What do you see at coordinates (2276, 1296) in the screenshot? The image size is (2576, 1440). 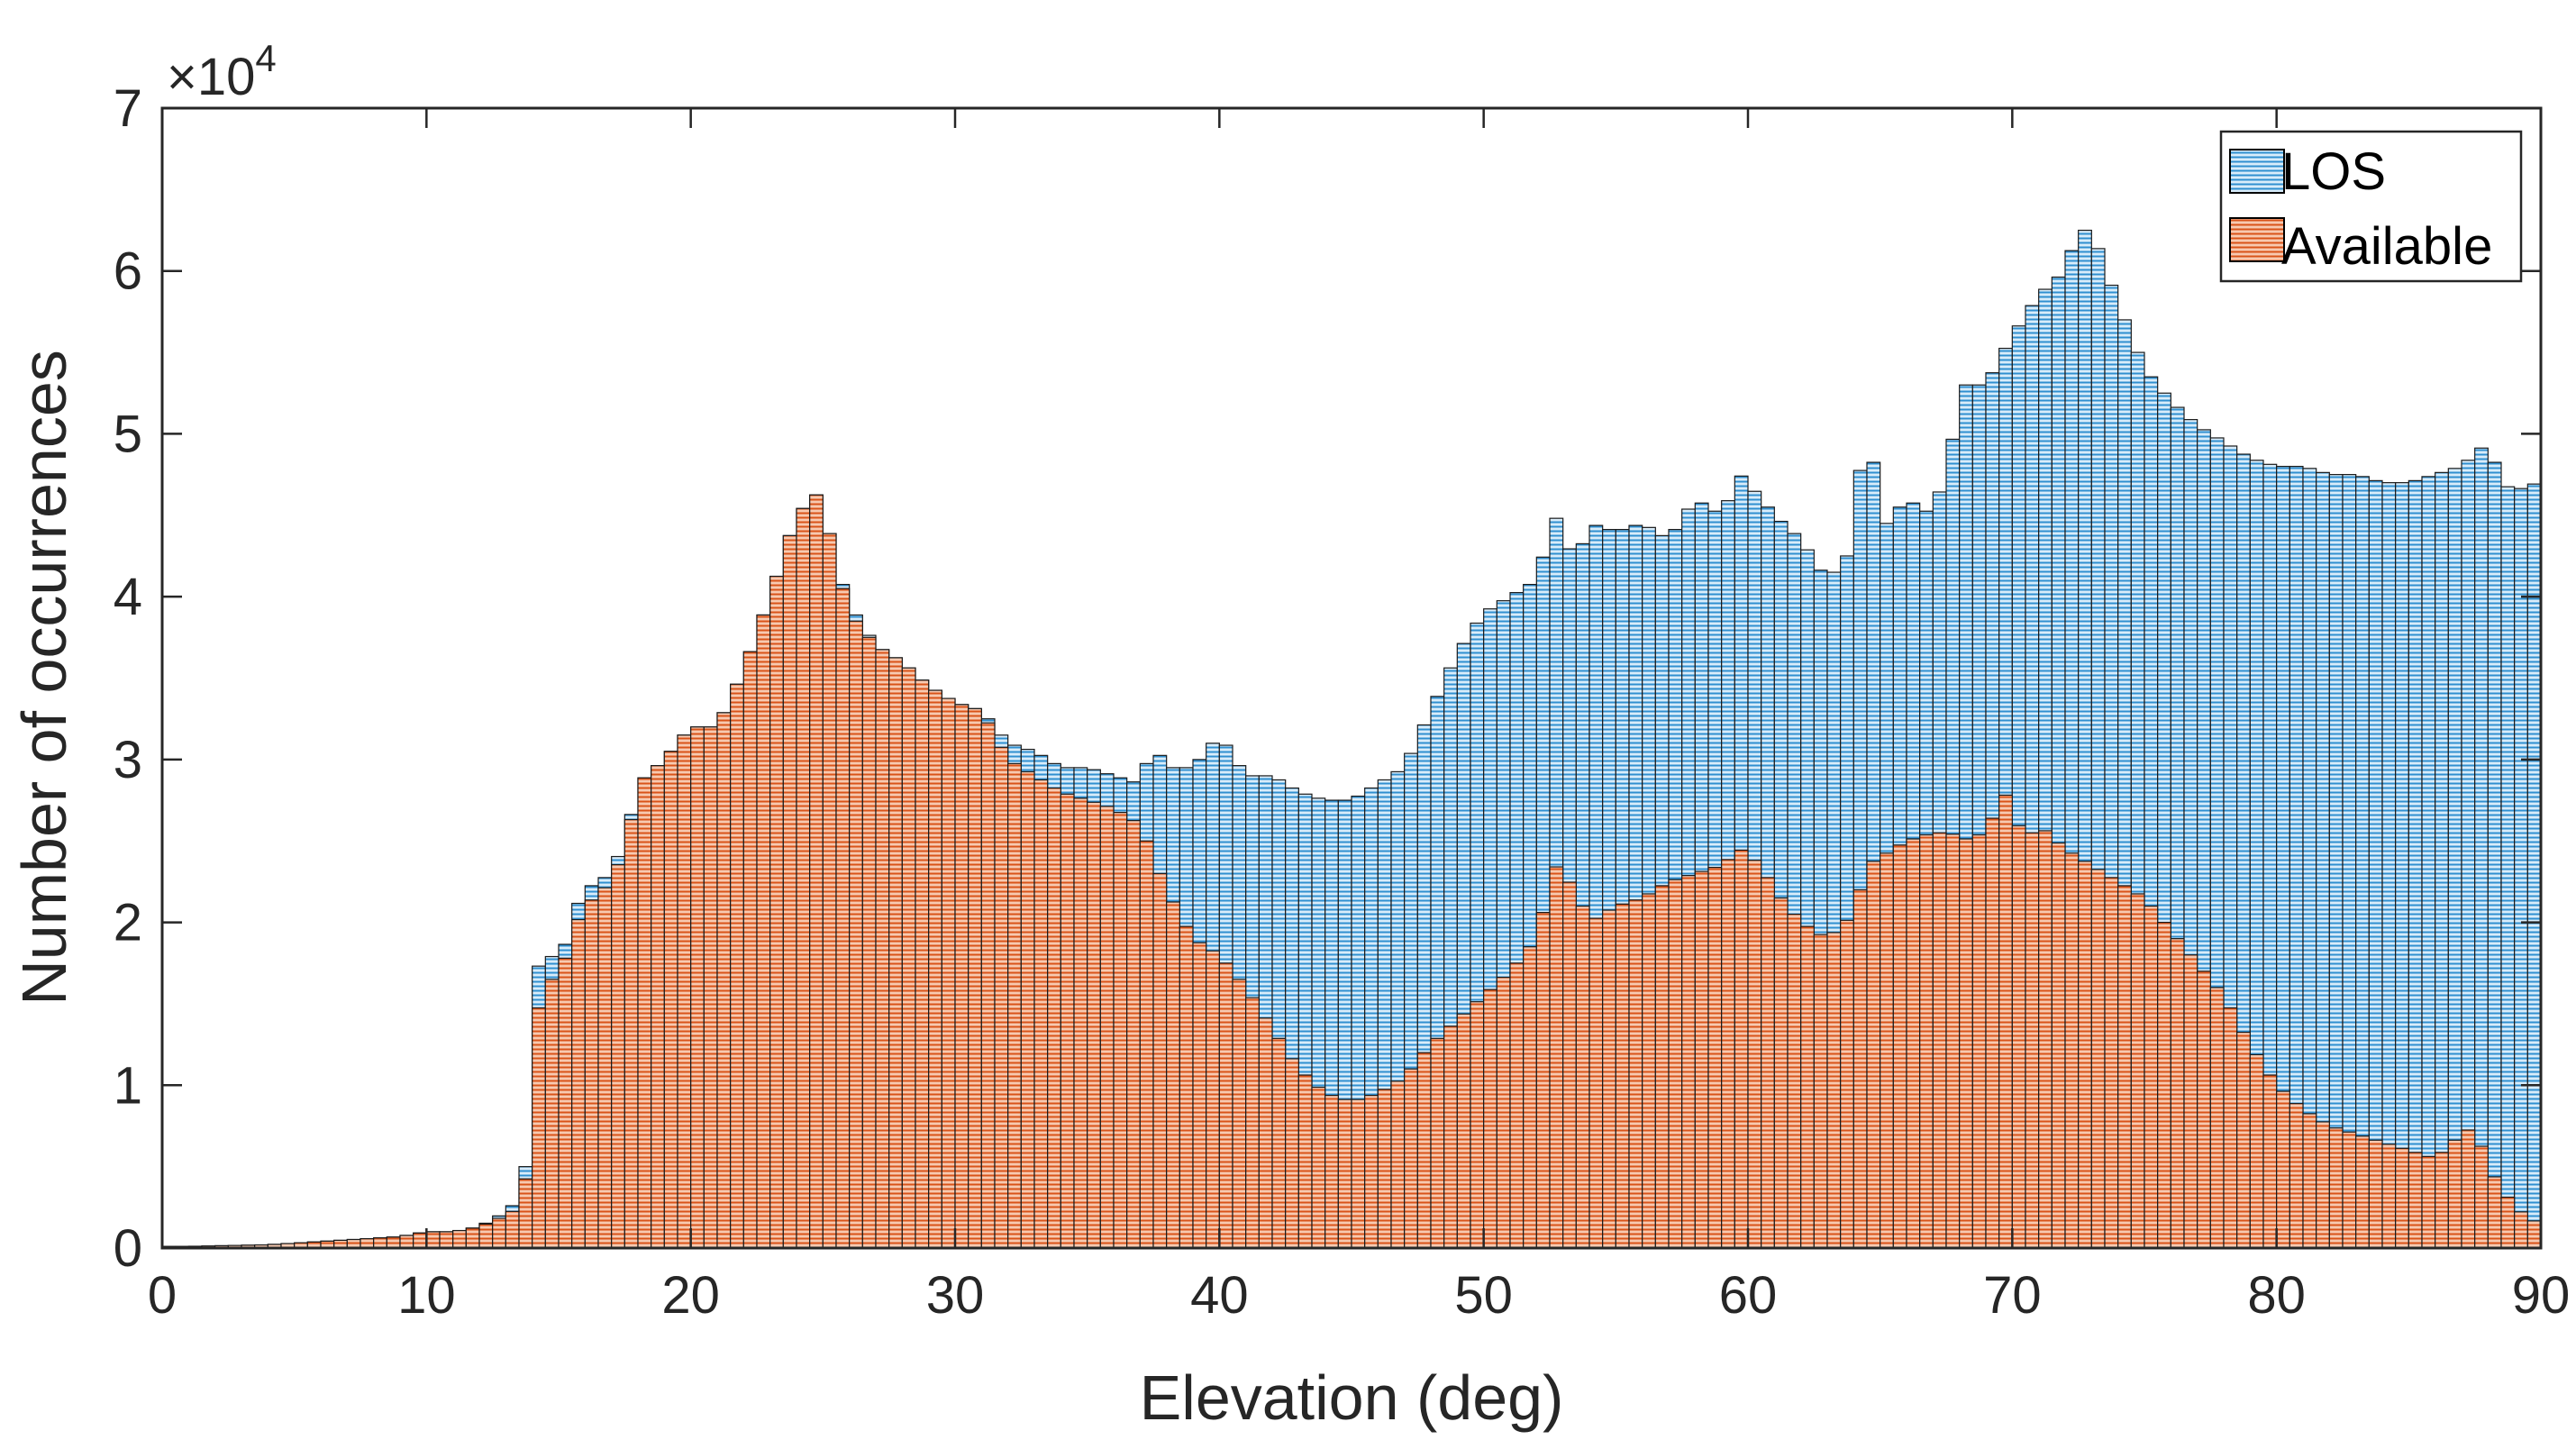 I see `x-tick-label: 80` at bounding box center [2276, 1296].